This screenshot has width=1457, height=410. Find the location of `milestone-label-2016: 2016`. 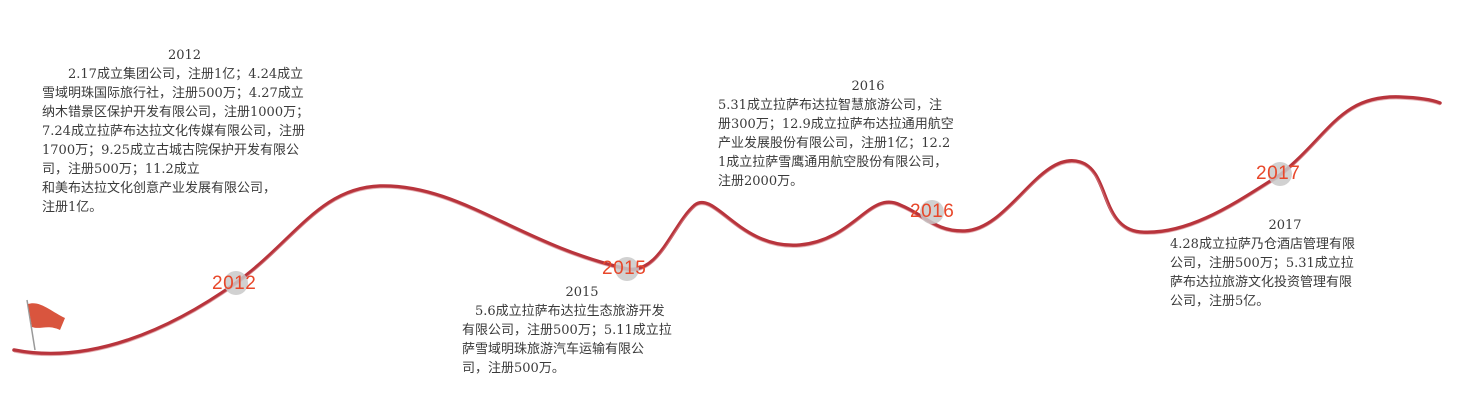

milestone-label-2016: 2016 is located at coordinates (932, 211).